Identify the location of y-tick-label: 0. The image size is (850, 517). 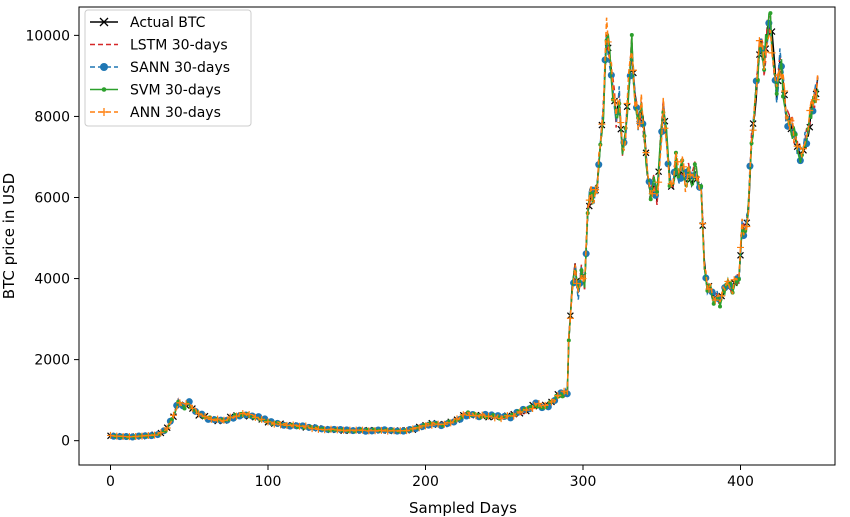
(65, 442).